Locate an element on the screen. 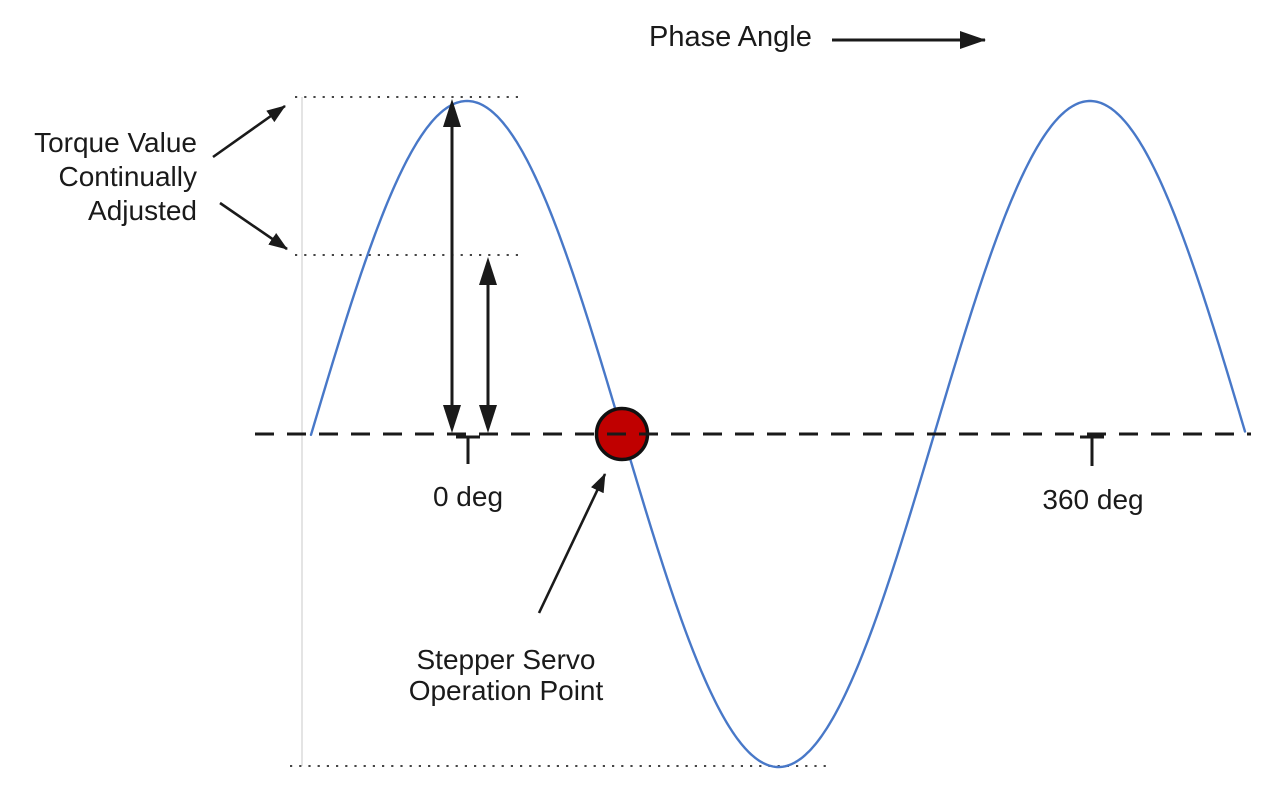  torque-note-arrow-upper is located at coordinates (249, 131).